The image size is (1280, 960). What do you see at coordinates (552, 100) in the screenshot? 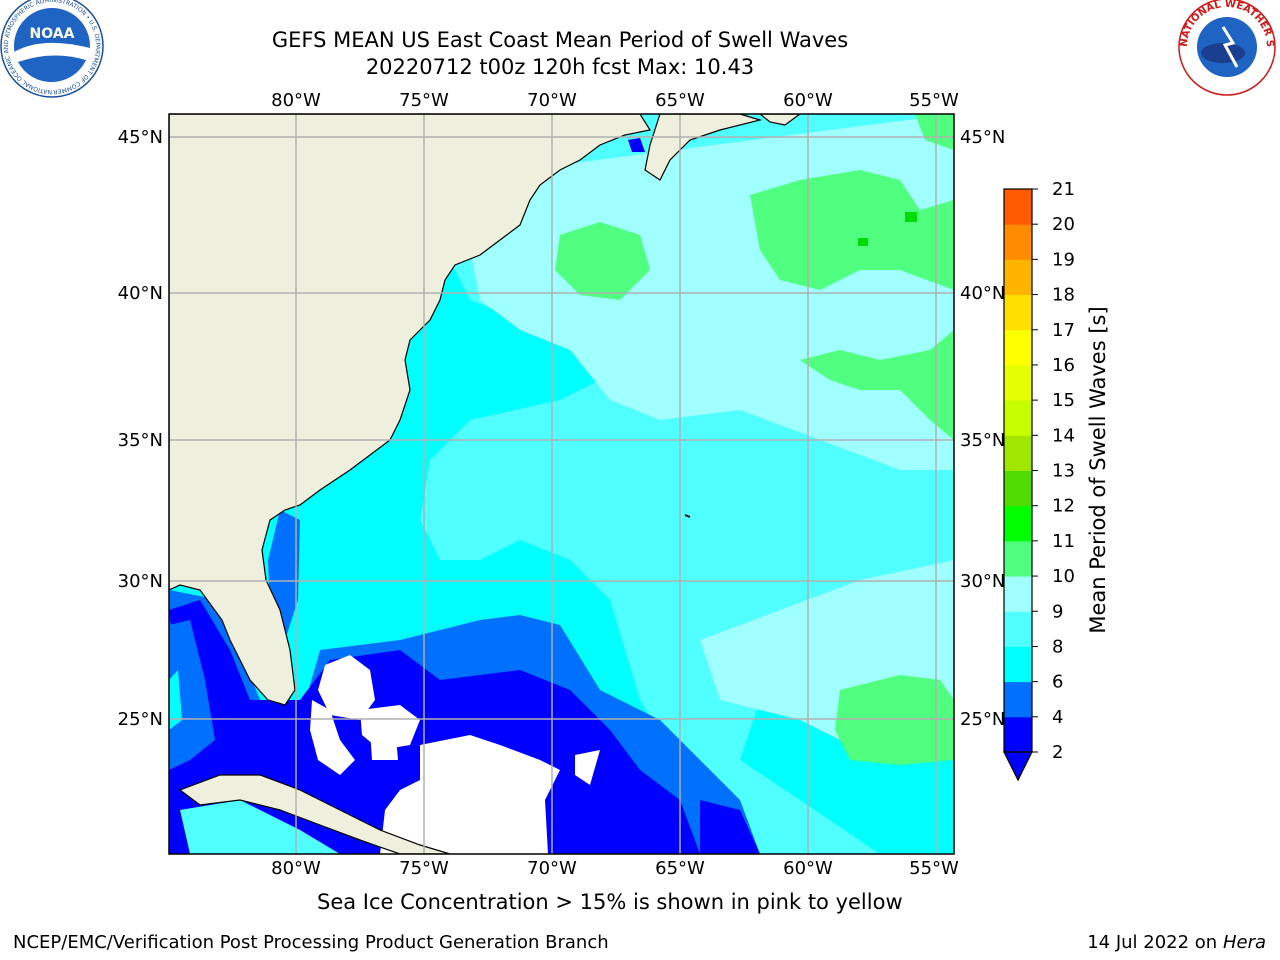
I see `lon-label-top: 70°W` at bounding box center [552, 100].